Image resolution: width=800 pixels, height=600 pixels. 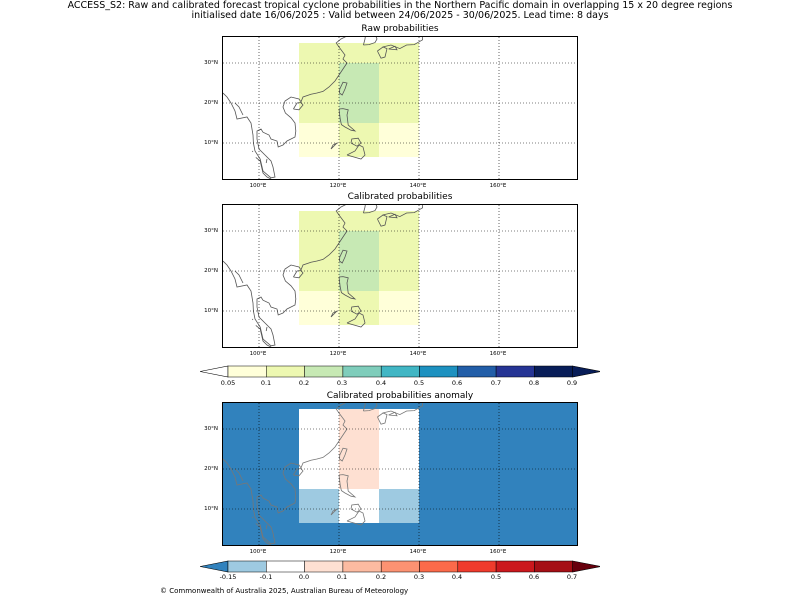 I want to click on colorbar-tick: 0.8, so click(x=534, y=383).